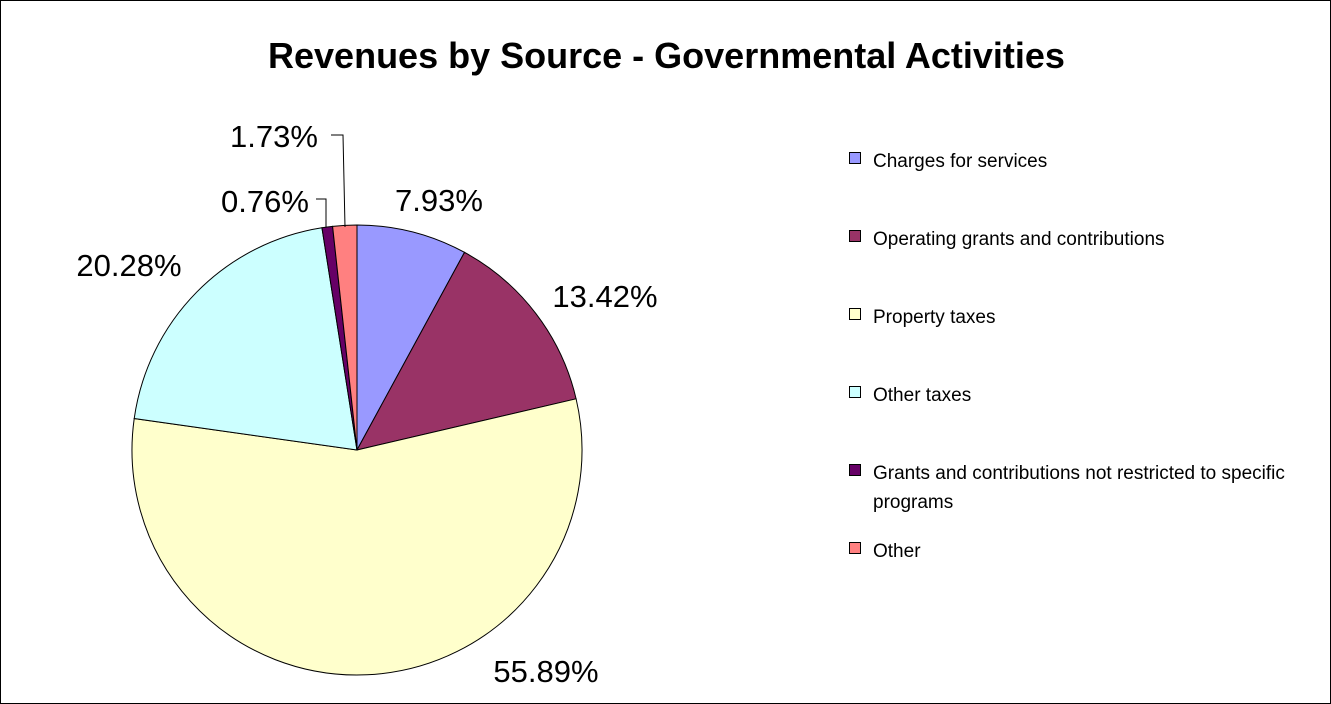  What do you see at coordinates (128, 265) in the screenshot?
I see `data-label: 20.28%` at bounding box center [128, 265].